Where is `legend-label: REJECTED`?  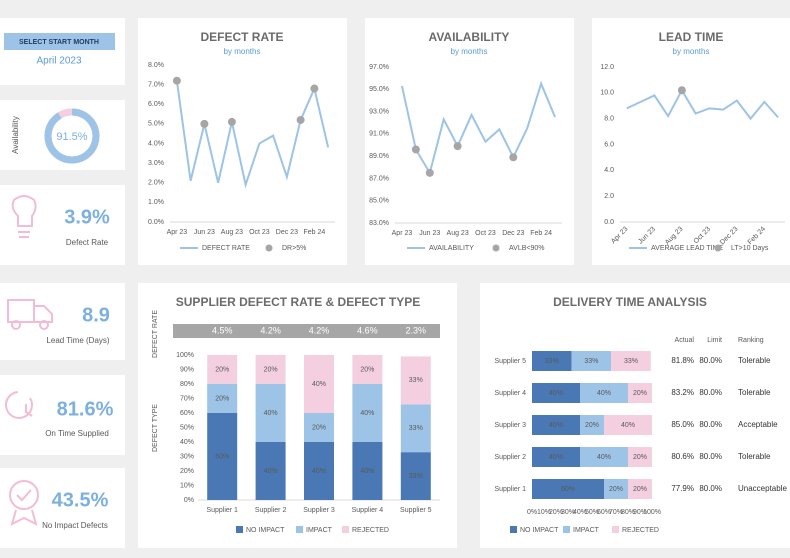
legend-label: REJECTED is located at coordinates (370, 530).